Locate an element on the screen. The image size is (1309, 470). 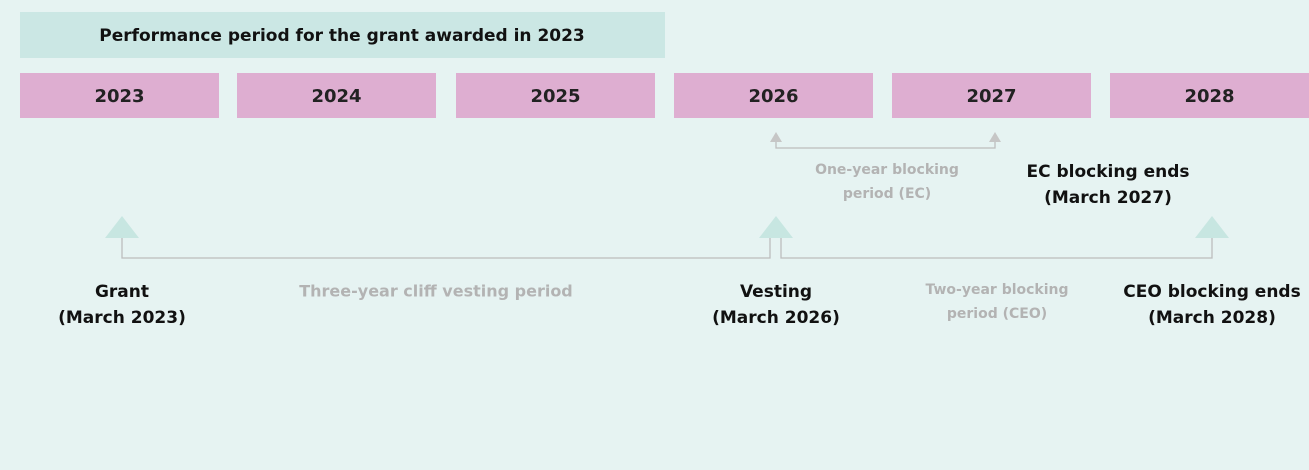
period-label: period (CEO) is located at coordinates (997, 314).